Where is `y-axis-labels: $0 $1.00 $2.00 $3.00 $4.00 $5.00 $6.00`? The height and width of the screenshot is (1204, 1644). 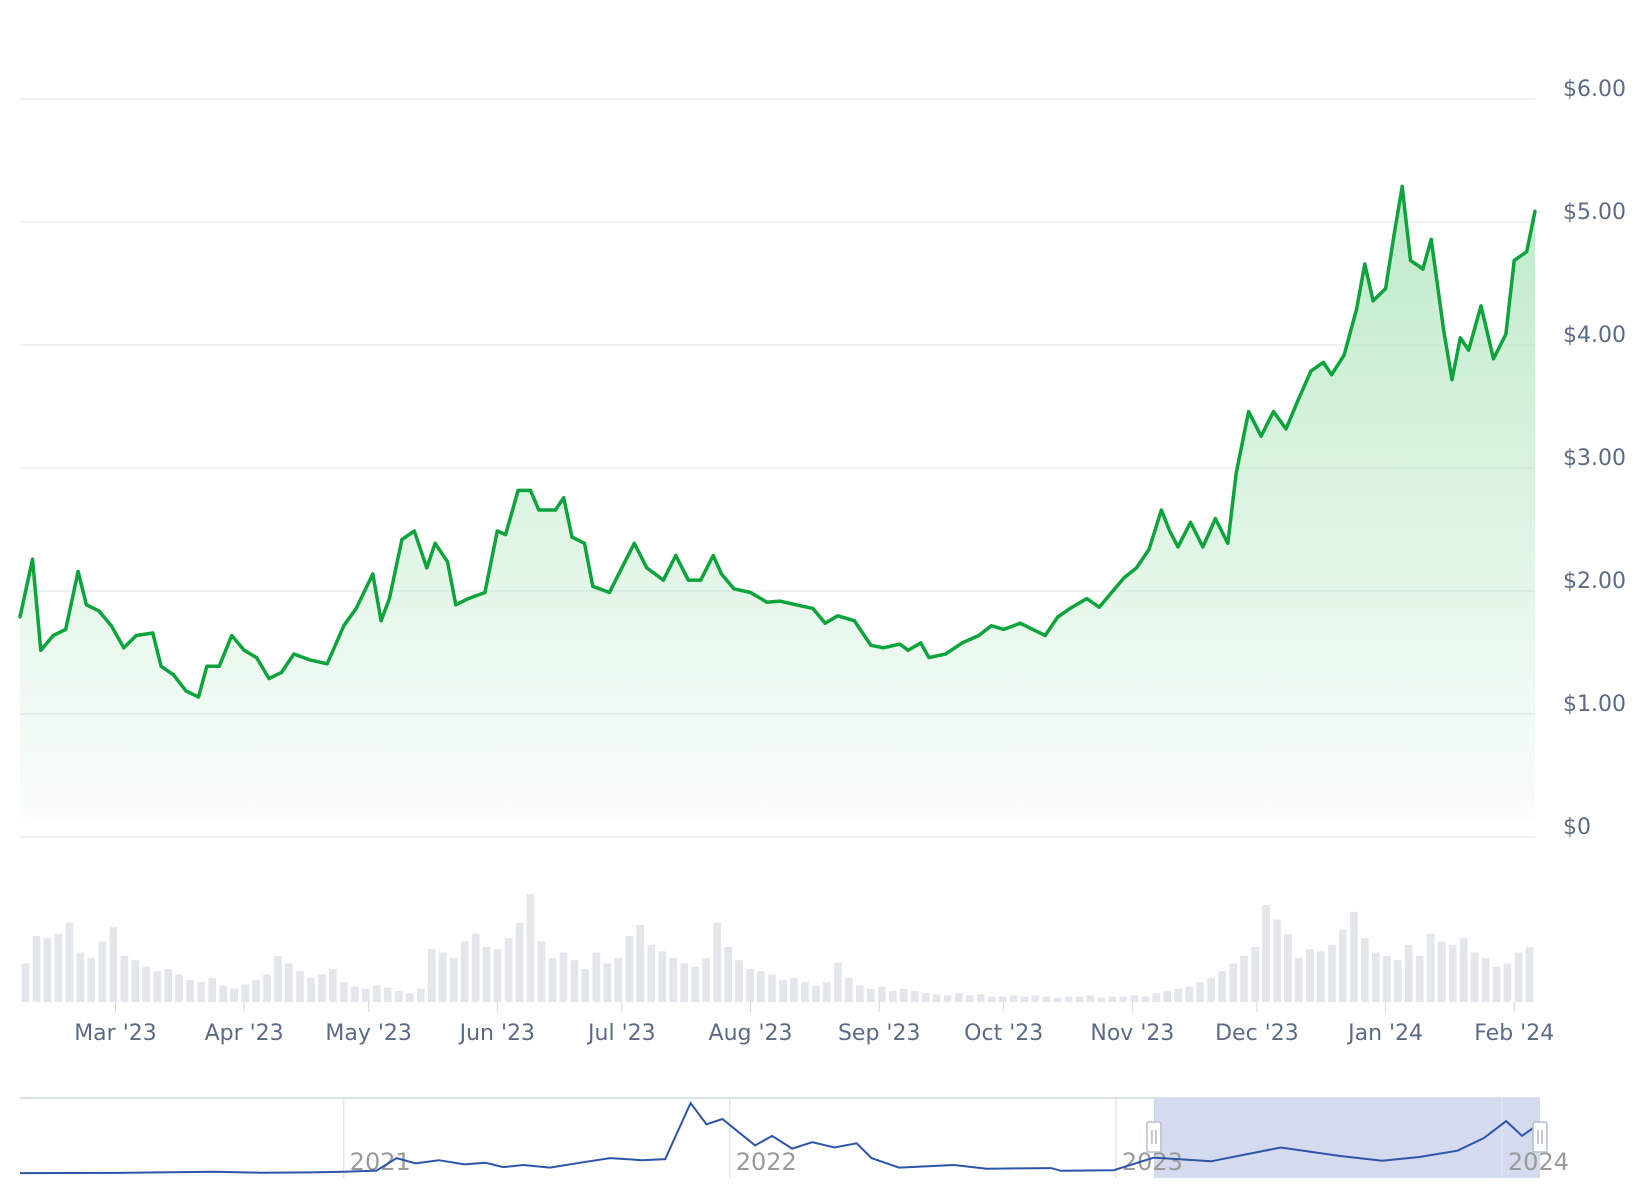 y-axis-labels: $0 $1.00 $2.00 $3.00 $4.00 $5.00 $6.00 is located at coordinates (1594, 458).